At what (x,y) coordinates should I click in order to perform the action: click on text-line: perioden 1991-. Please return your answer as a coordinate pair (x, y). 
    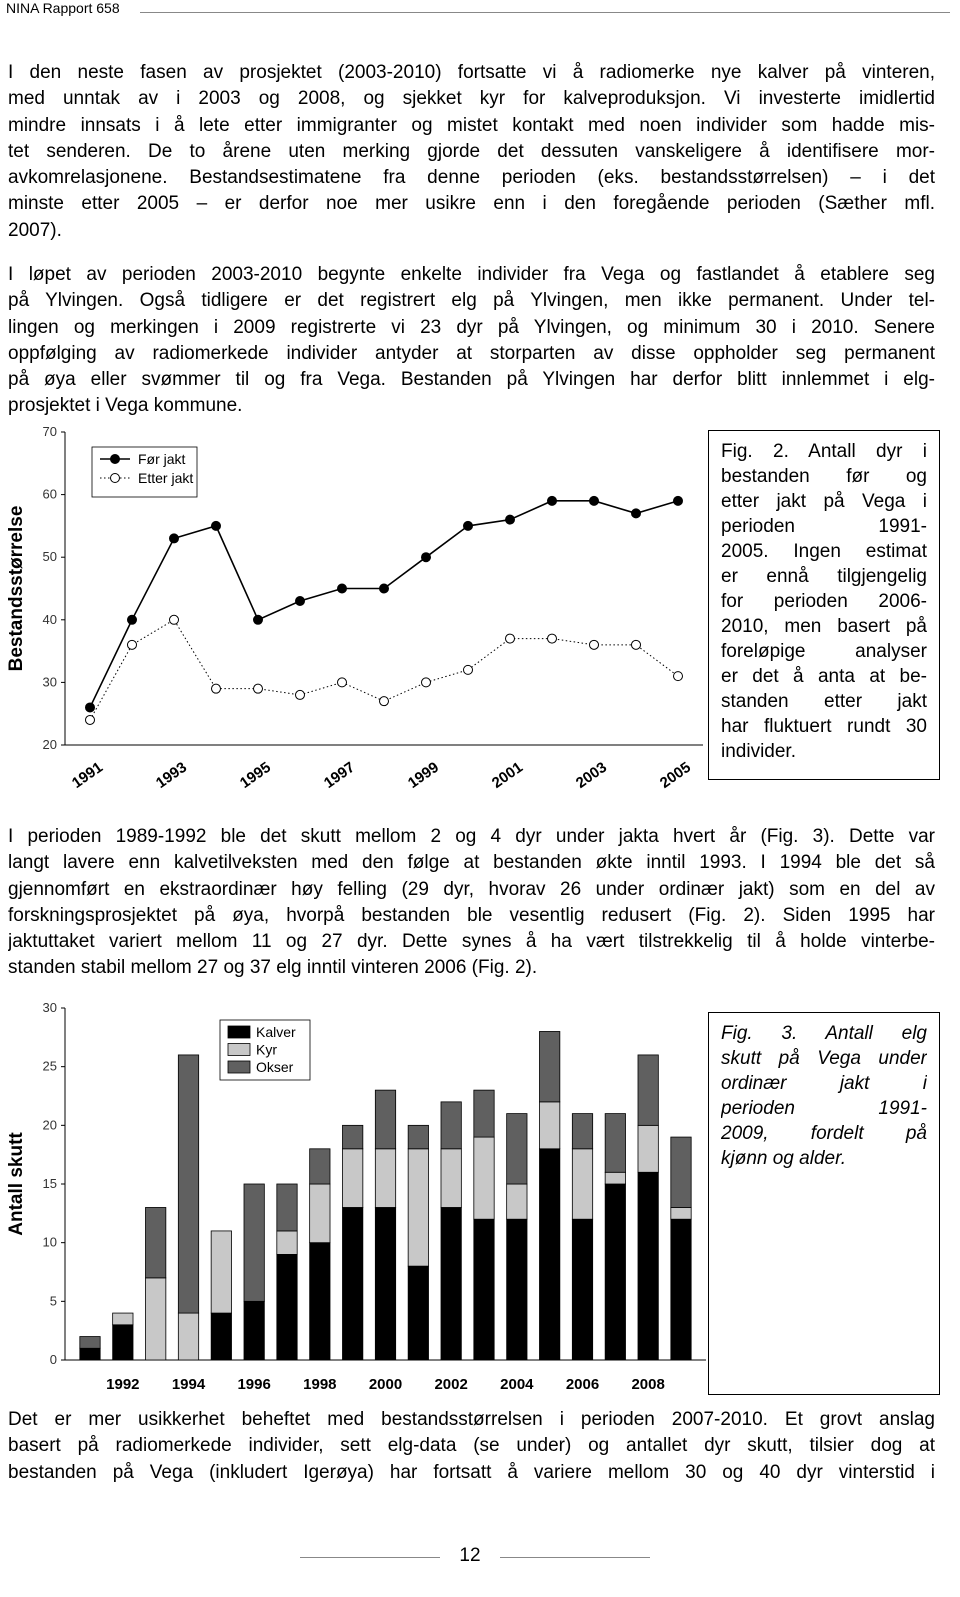
    Looking at the image, I should click on (824, 526).